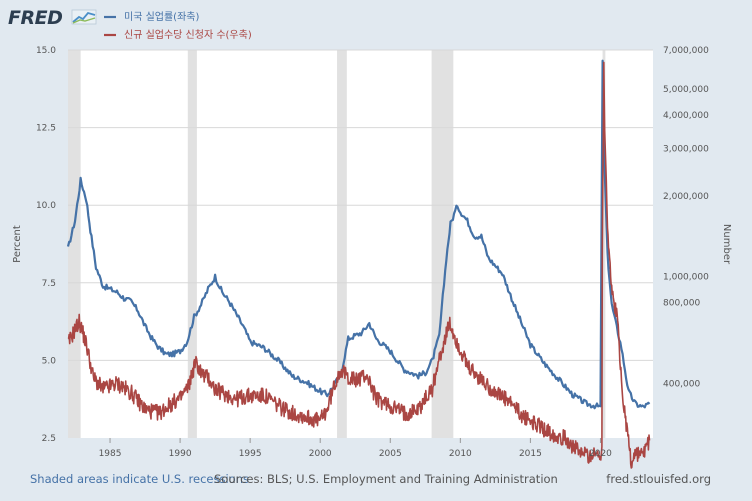 Image resolution: width=752 pixels, height=501 pixels. I want to click on fred-logo: FRED, so click(52, 18).